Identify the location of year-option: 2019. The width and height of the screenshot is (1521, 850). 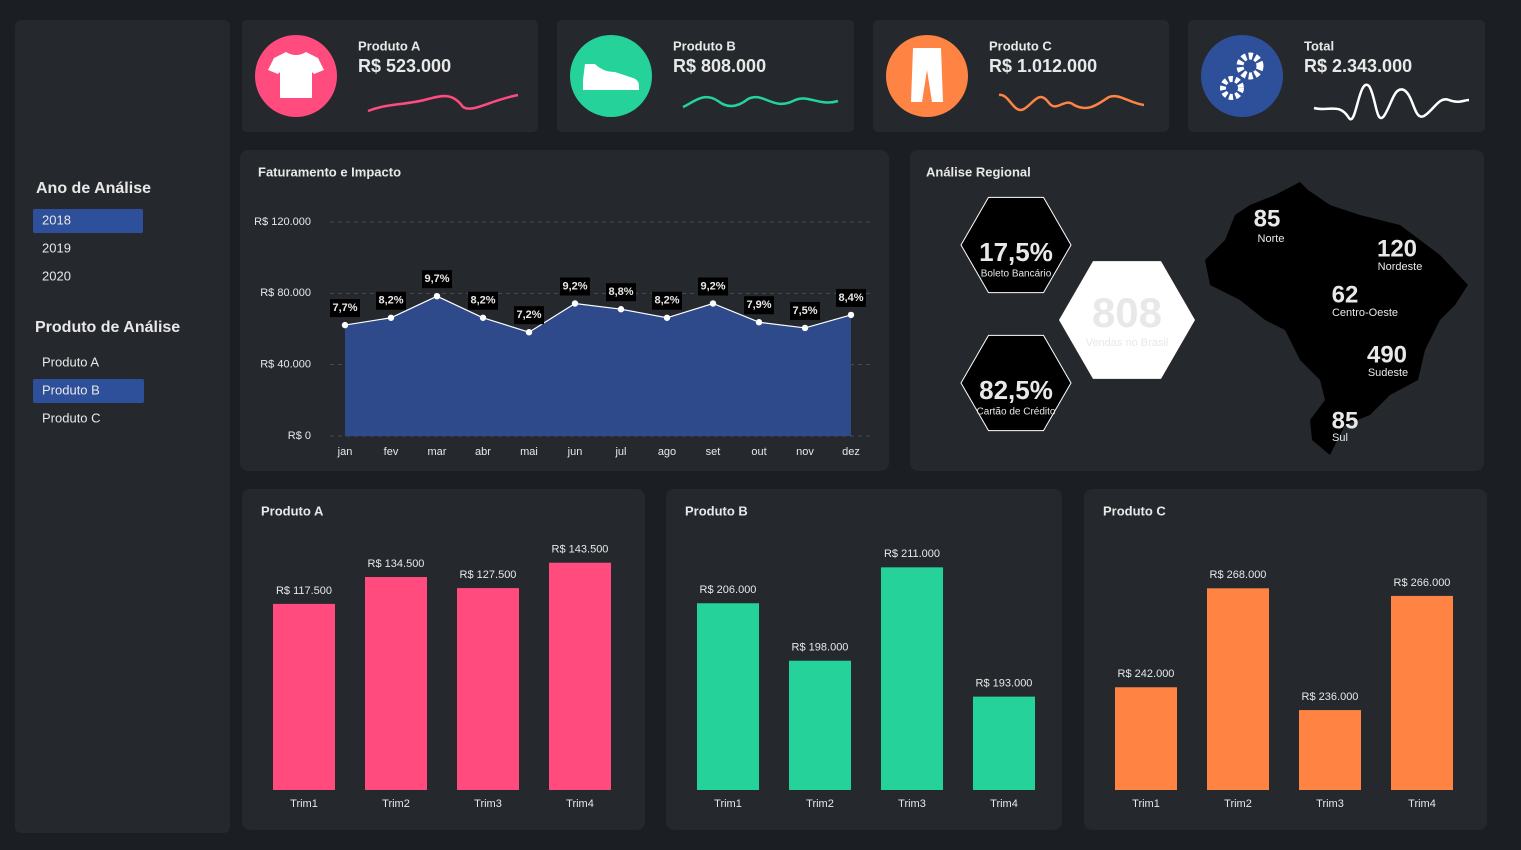
(56, 247).